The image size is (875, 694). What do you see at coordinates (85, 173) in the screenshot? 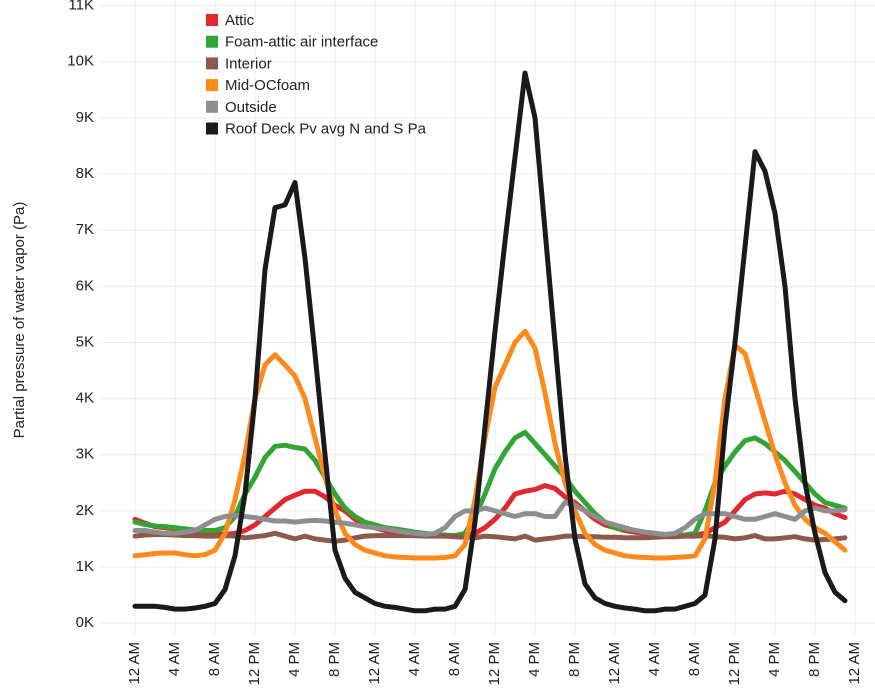
I see `y-tick-label: 8K` at bounding box center [85, 173].